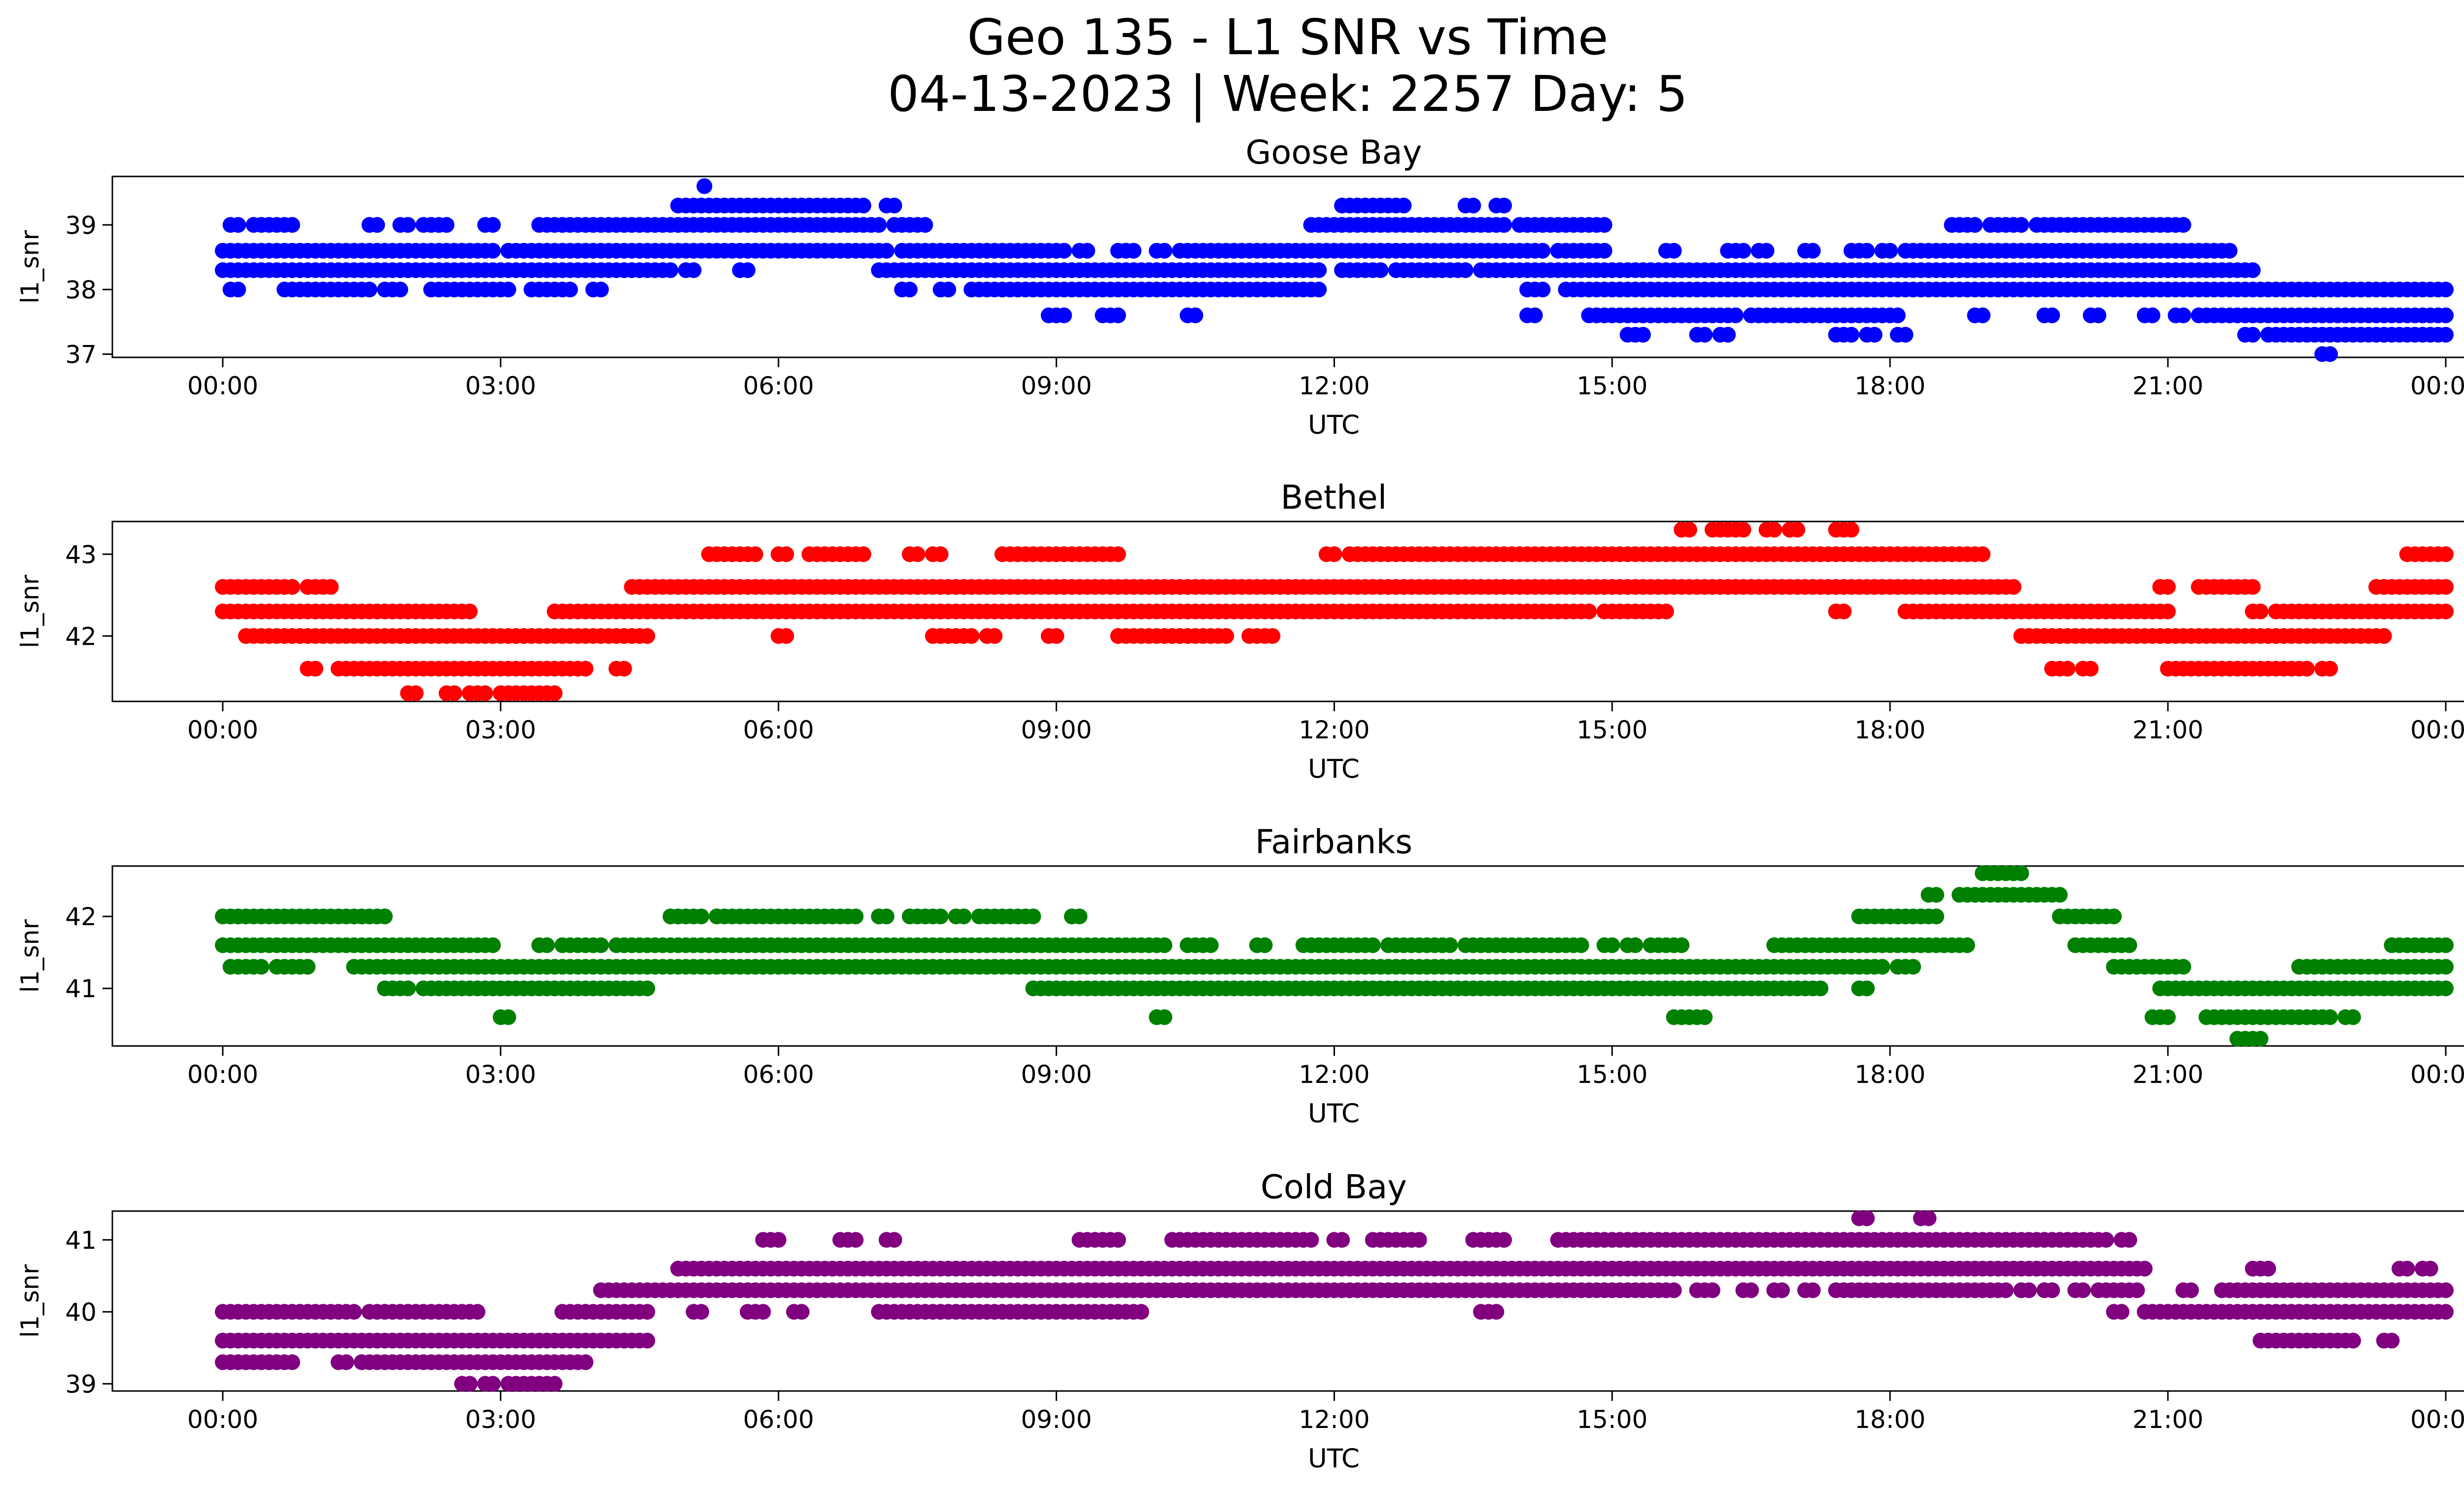 The image size is (2464, 1495). What do you see at coordinates (81, 988) in the screenshot?
I see `y-tick-label: 41` at bounding box center [81, 988].